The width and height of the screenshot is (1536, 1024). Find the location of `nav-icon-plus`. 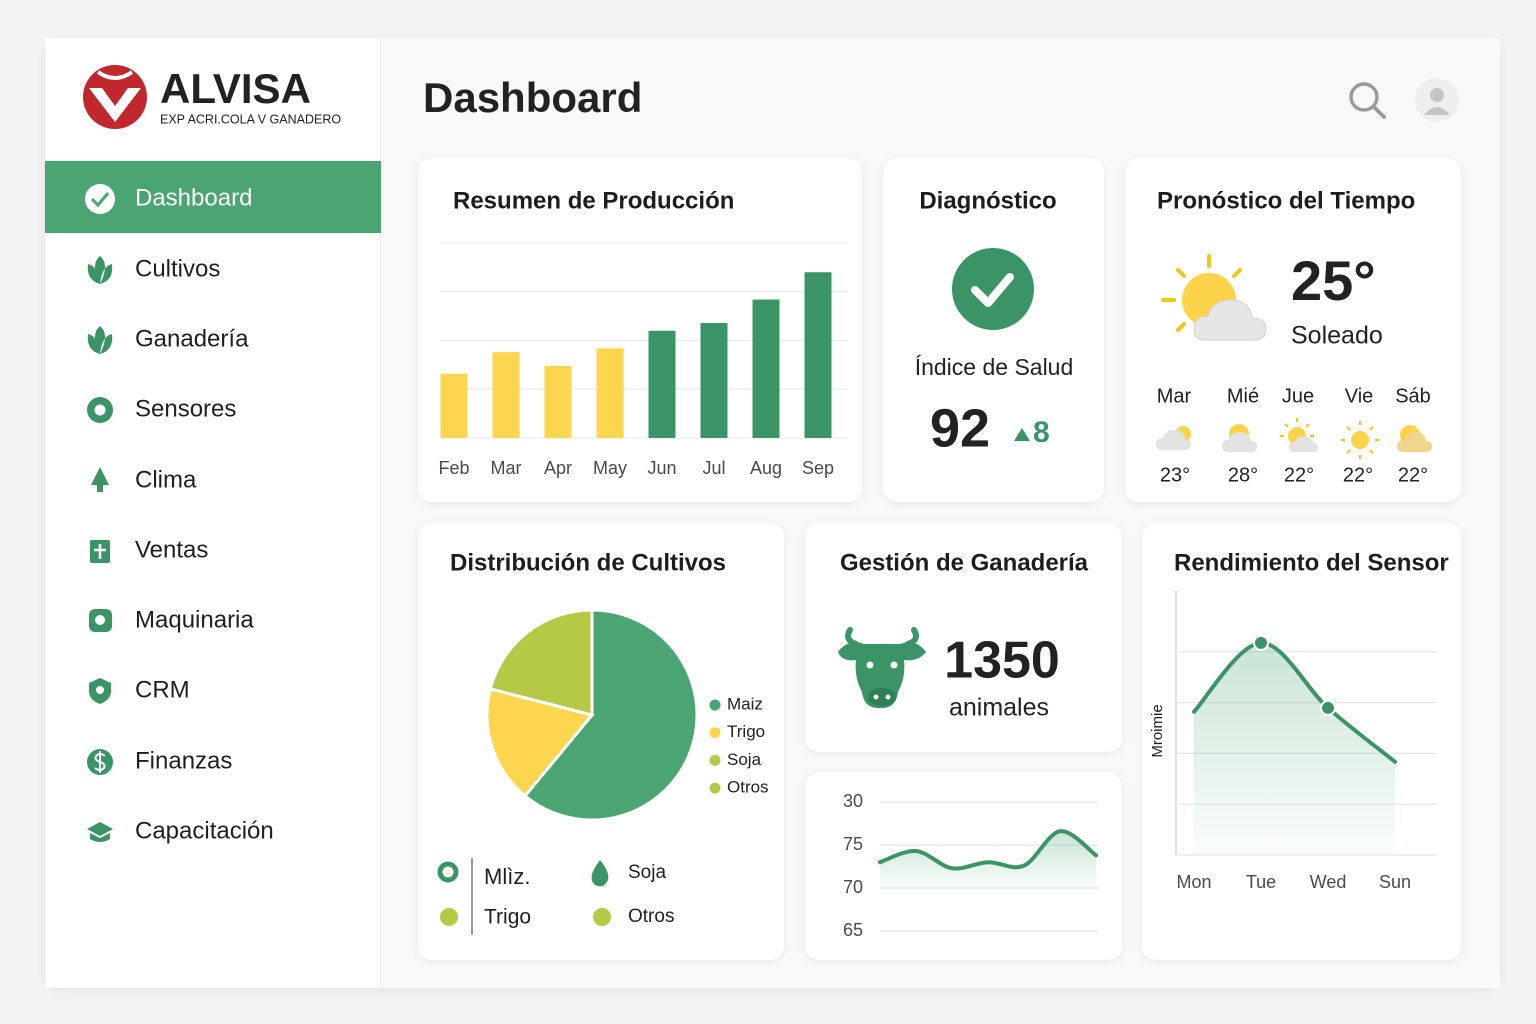

nav-icon-plus is located at coordinates (100, 551).